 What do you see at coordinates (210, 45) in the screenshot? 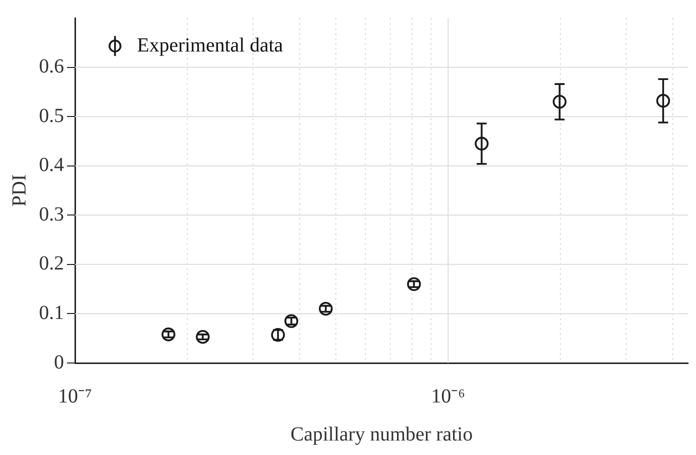
I see `legend-label: Experimental data` at bounding box center [210, 45].